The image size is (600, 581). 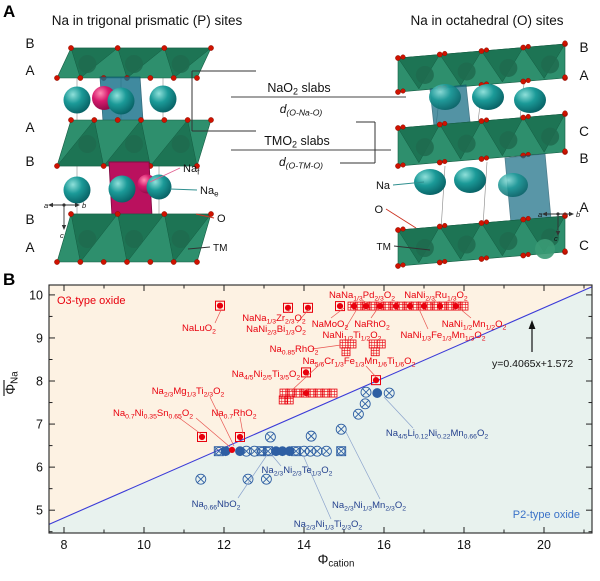 I want to click on d-o-na-o-label: d(O-Na-O), so click(x=301, y=110).